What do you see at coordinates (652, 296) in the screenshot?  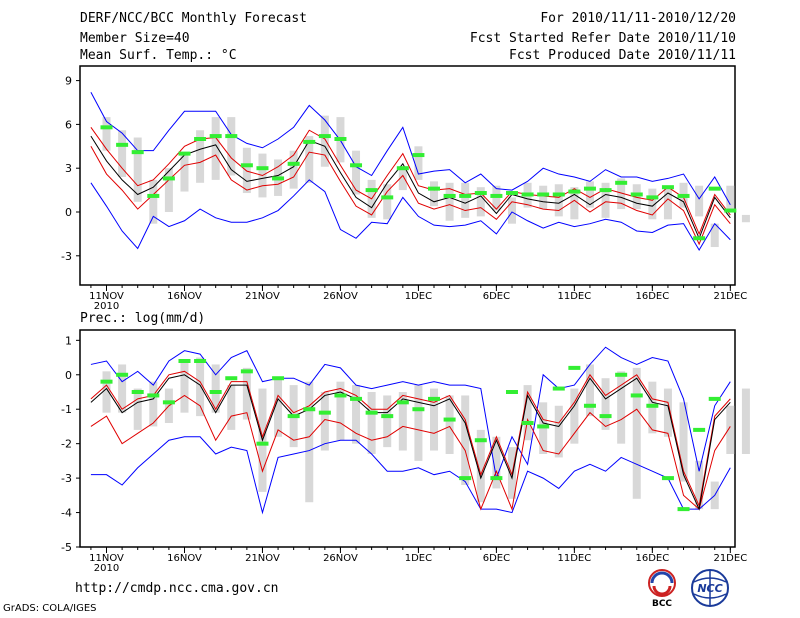 I see `x-tick-label: 16DEC` at bounding box center [652, 296].